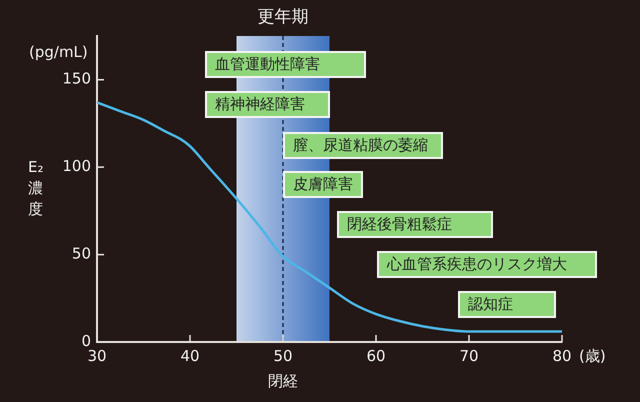 Image resolution: width=640 pixels, height=402 pixels. What do you see at coordinates (81, 253) in the screenshot?
I see `y-tick-label: 50` at bounding box center [81, 253].